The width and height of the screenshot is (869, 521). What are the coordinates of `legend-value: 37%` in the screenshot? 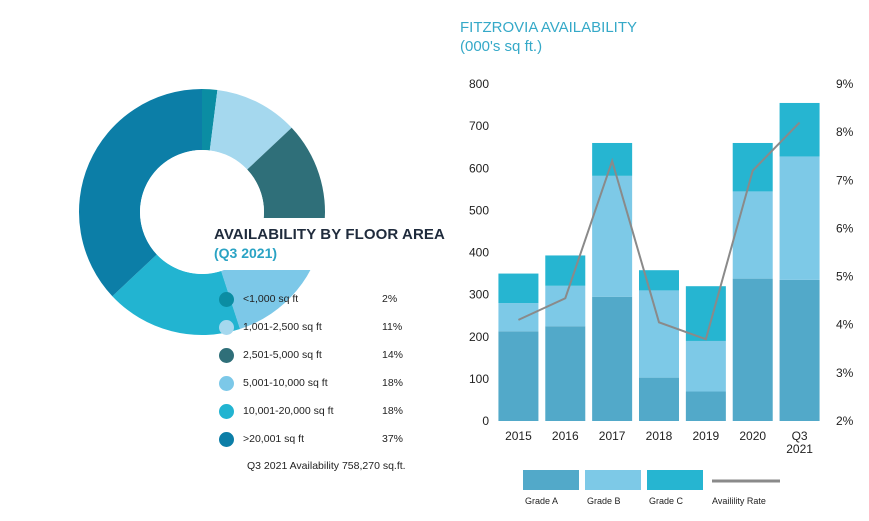 It's located at (393, 439).